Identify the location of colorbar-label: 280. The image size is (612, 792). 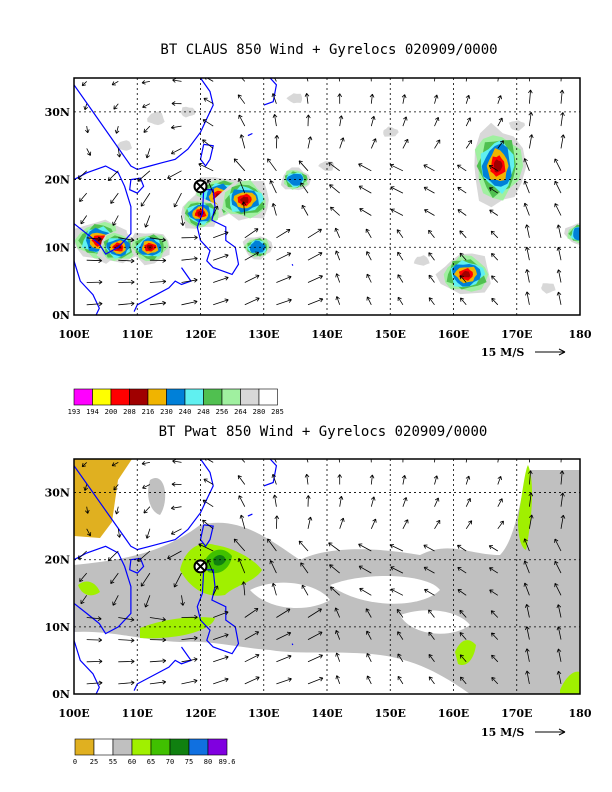
(259, 412).